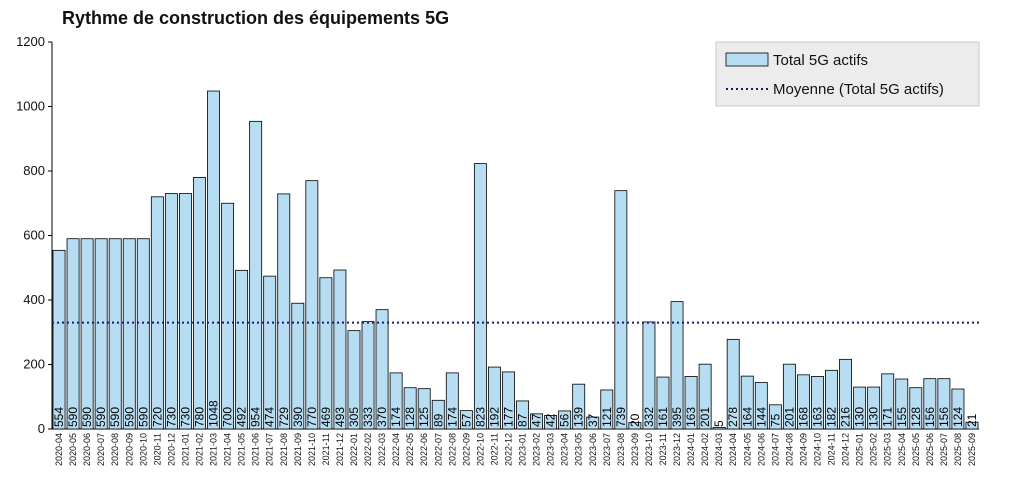  What do you see at coordinates (663, 417) in the screenshot?
I see `data-label: 161` at bounding box center [663, 417].